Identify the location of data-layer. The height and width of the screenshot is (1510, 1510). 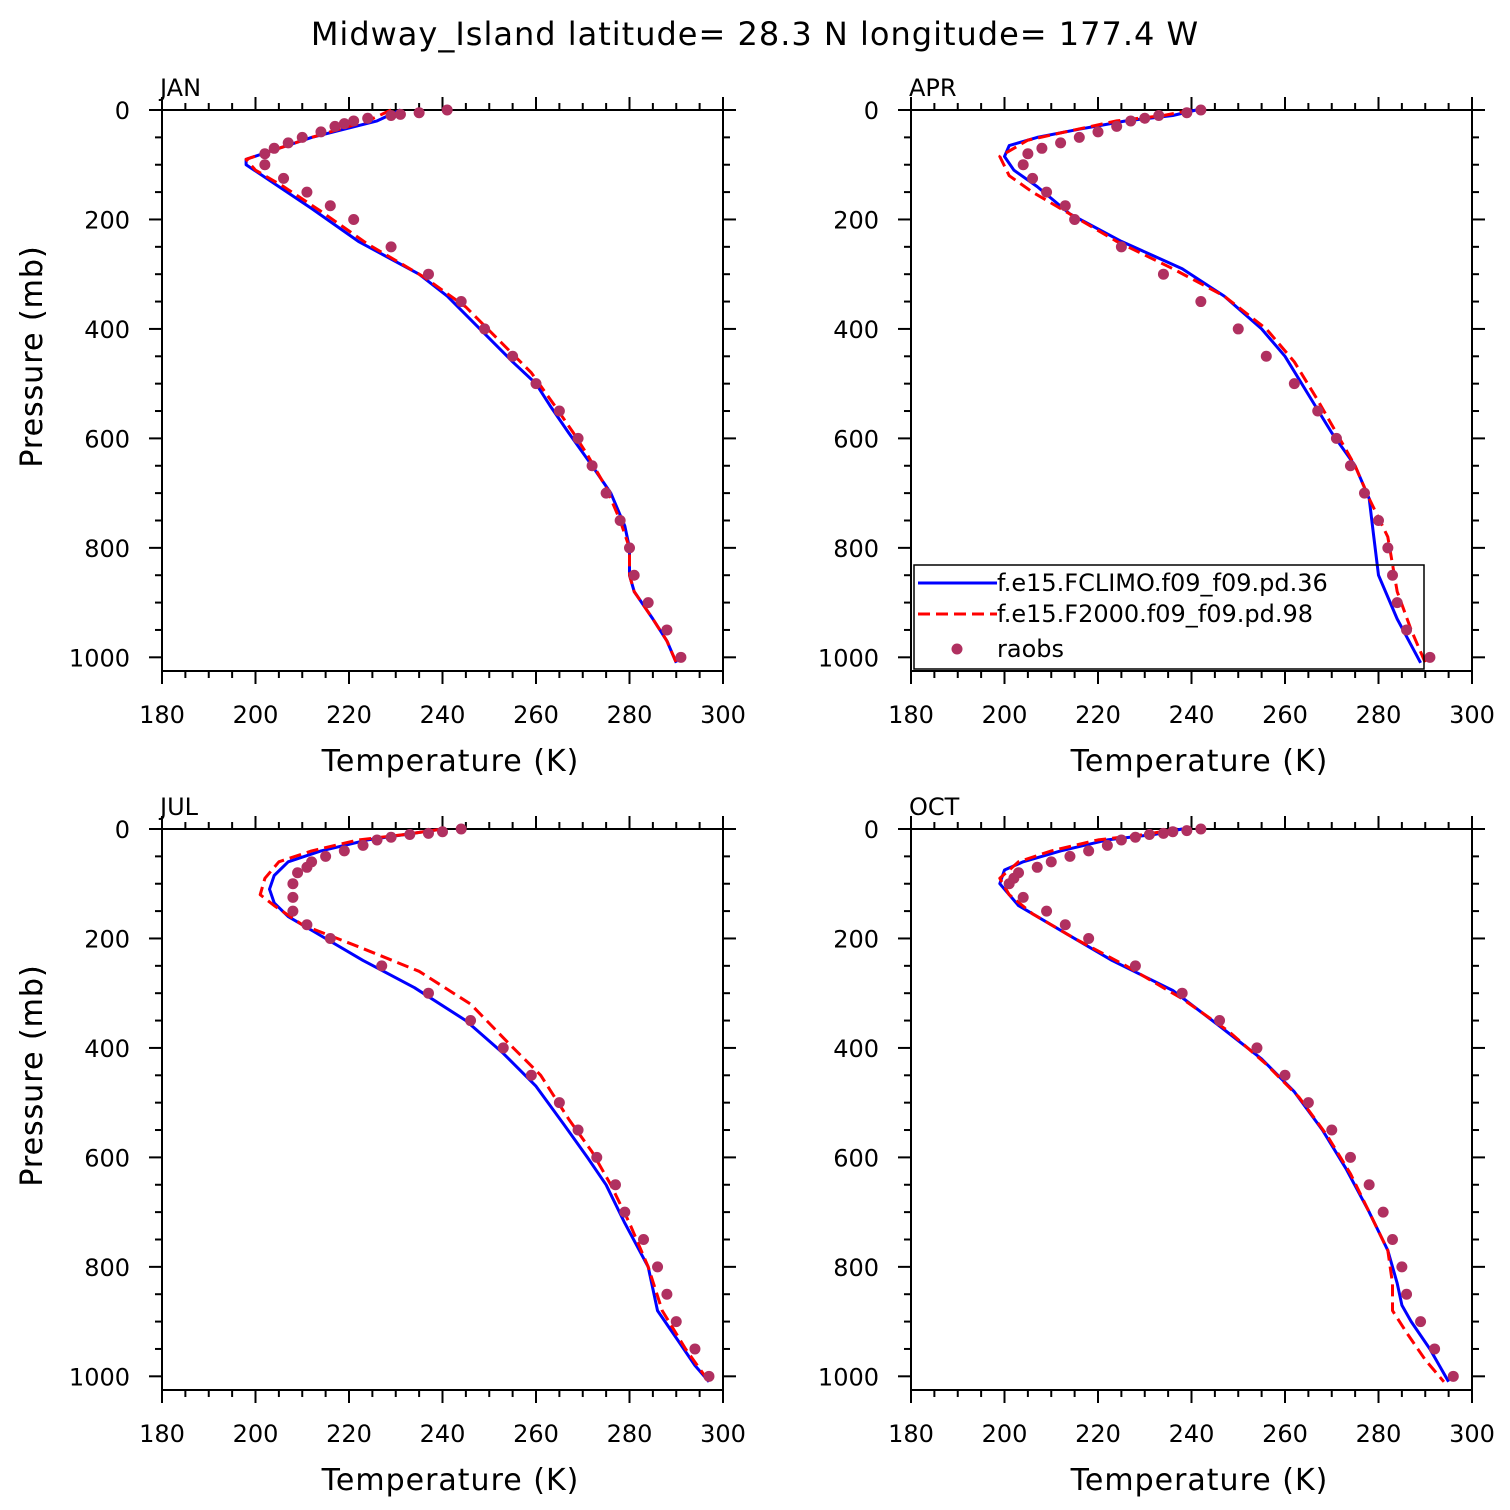
(1212, 386).